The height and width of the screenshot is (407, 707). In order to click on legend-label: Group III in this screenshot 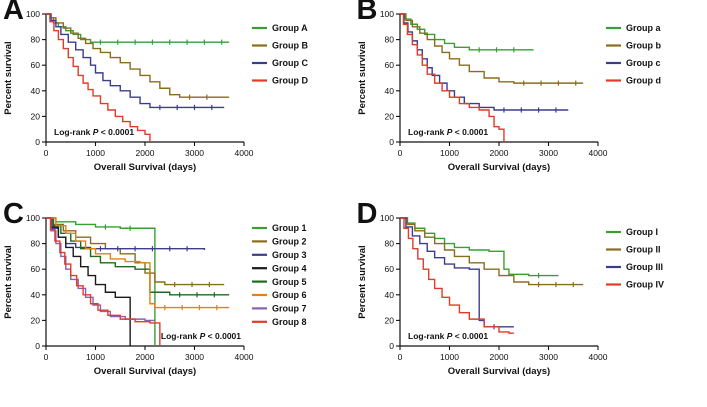, I will do `click(644, 267)`.